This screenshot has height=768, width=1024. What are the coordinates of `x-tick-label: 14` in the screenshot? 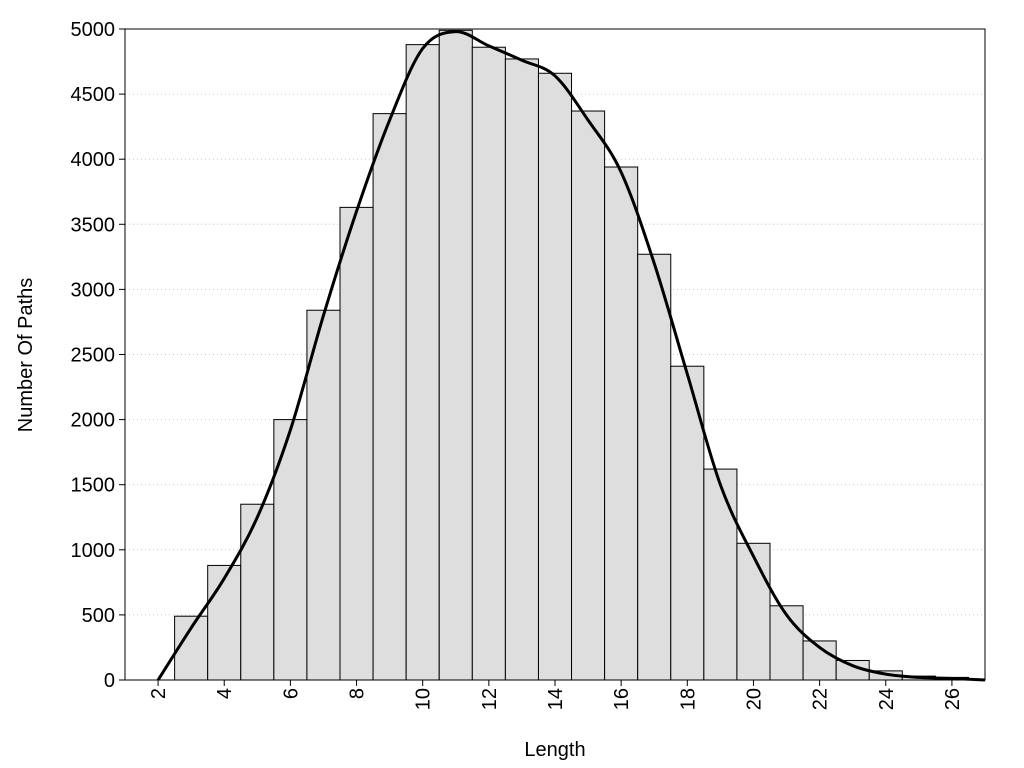 It's located at (556, 699).